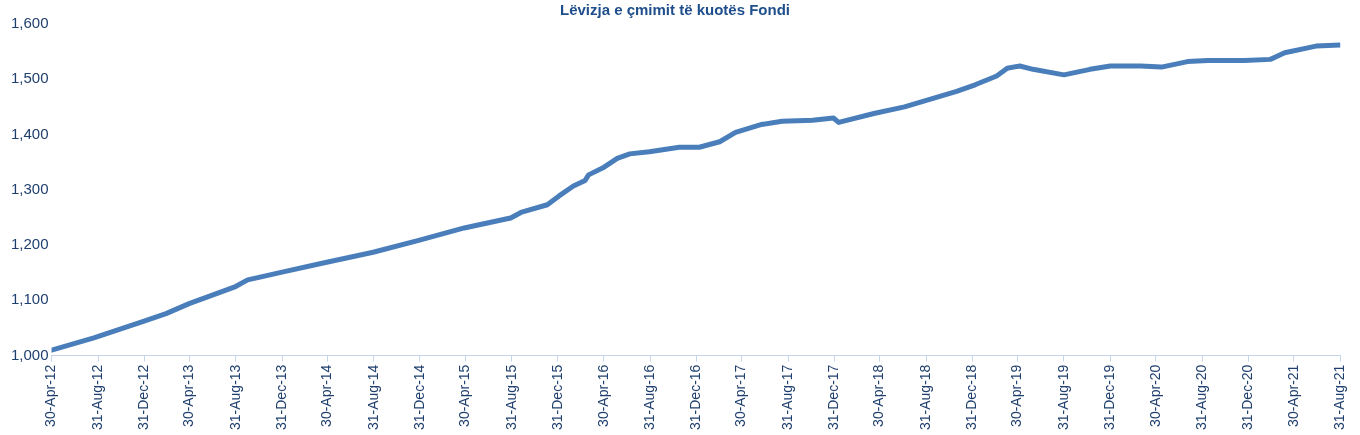  What do you see at coordinates (29, 78) in the screenshot?
I see `y-tick-label: 1,500` at bounding box center [29, 78].